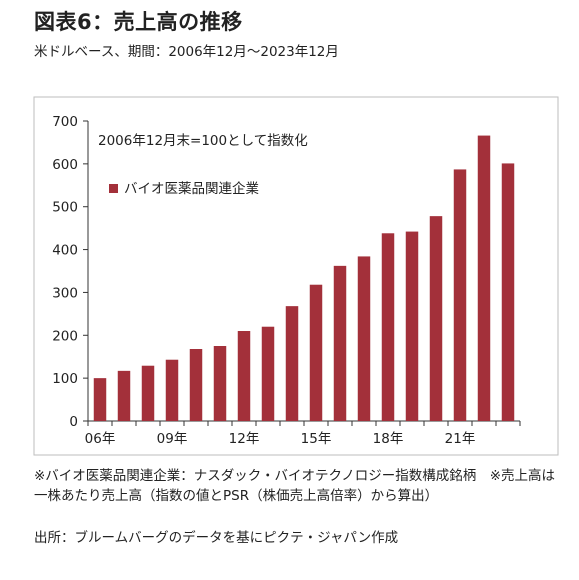 The height and width of the screenshot is (580, 579). Describe the element at coordinates (113, 188) in the screenshot. I see `legend-swatch` at that location.